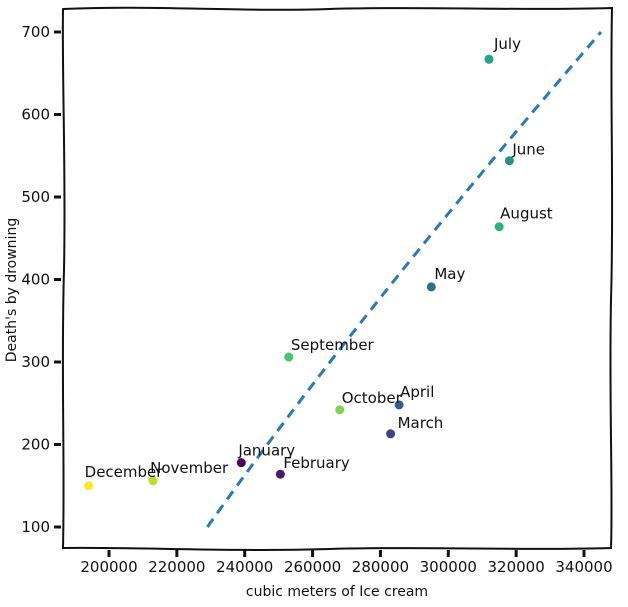 This screenshot has width=628, height=607. Describe the element at coordinates (399, 405) in the screenshot. I see `point-april` at that location.